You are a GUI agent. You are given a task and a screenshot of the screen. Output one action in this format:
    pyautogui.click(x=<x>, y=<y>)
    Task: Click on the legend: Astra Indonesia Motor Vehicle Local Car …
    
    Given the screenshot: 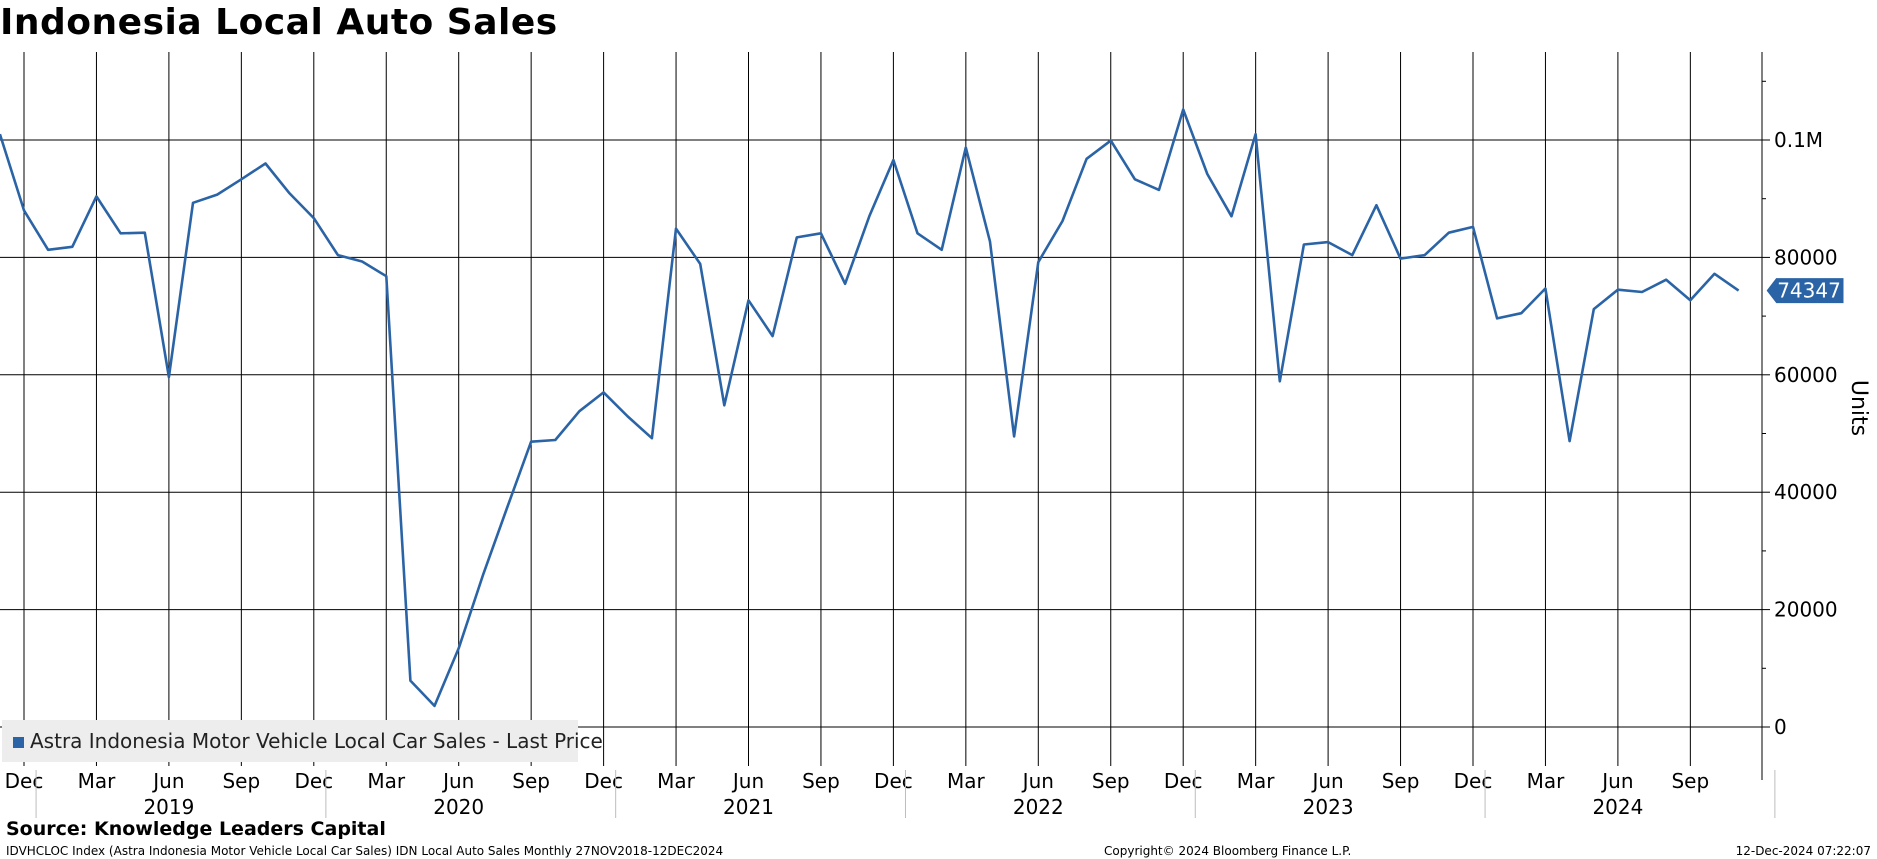 What is the action you would take?
    pyautogui.click(x=302, y=741)
    